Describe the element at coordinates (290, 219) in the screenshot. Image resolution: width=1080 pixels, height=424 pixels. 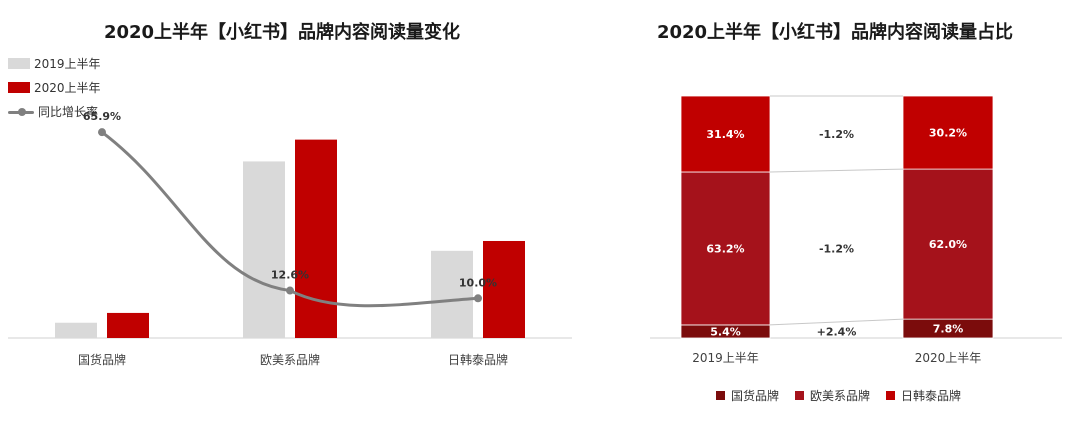
I see `growth-rate-line` at that location.